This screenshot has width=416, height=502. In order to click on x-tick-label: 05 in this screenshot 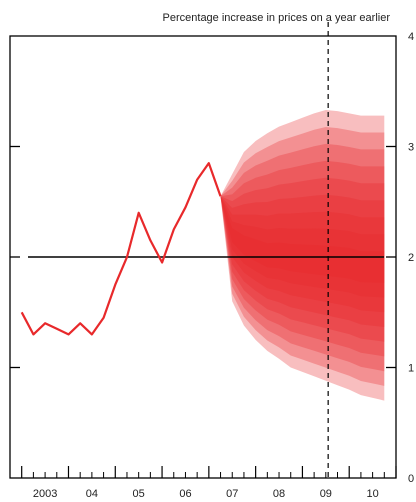, I will do `click(139, 494)`.